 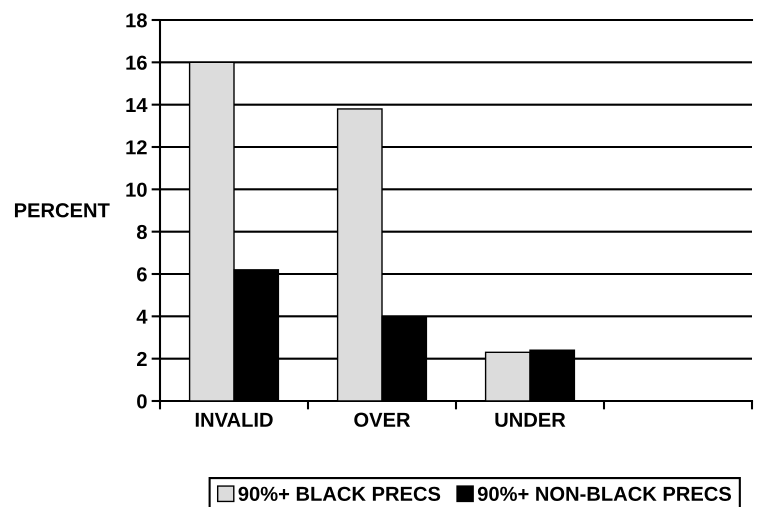 I want to click on y-tick-label: 16, so click(x=136, y=63).